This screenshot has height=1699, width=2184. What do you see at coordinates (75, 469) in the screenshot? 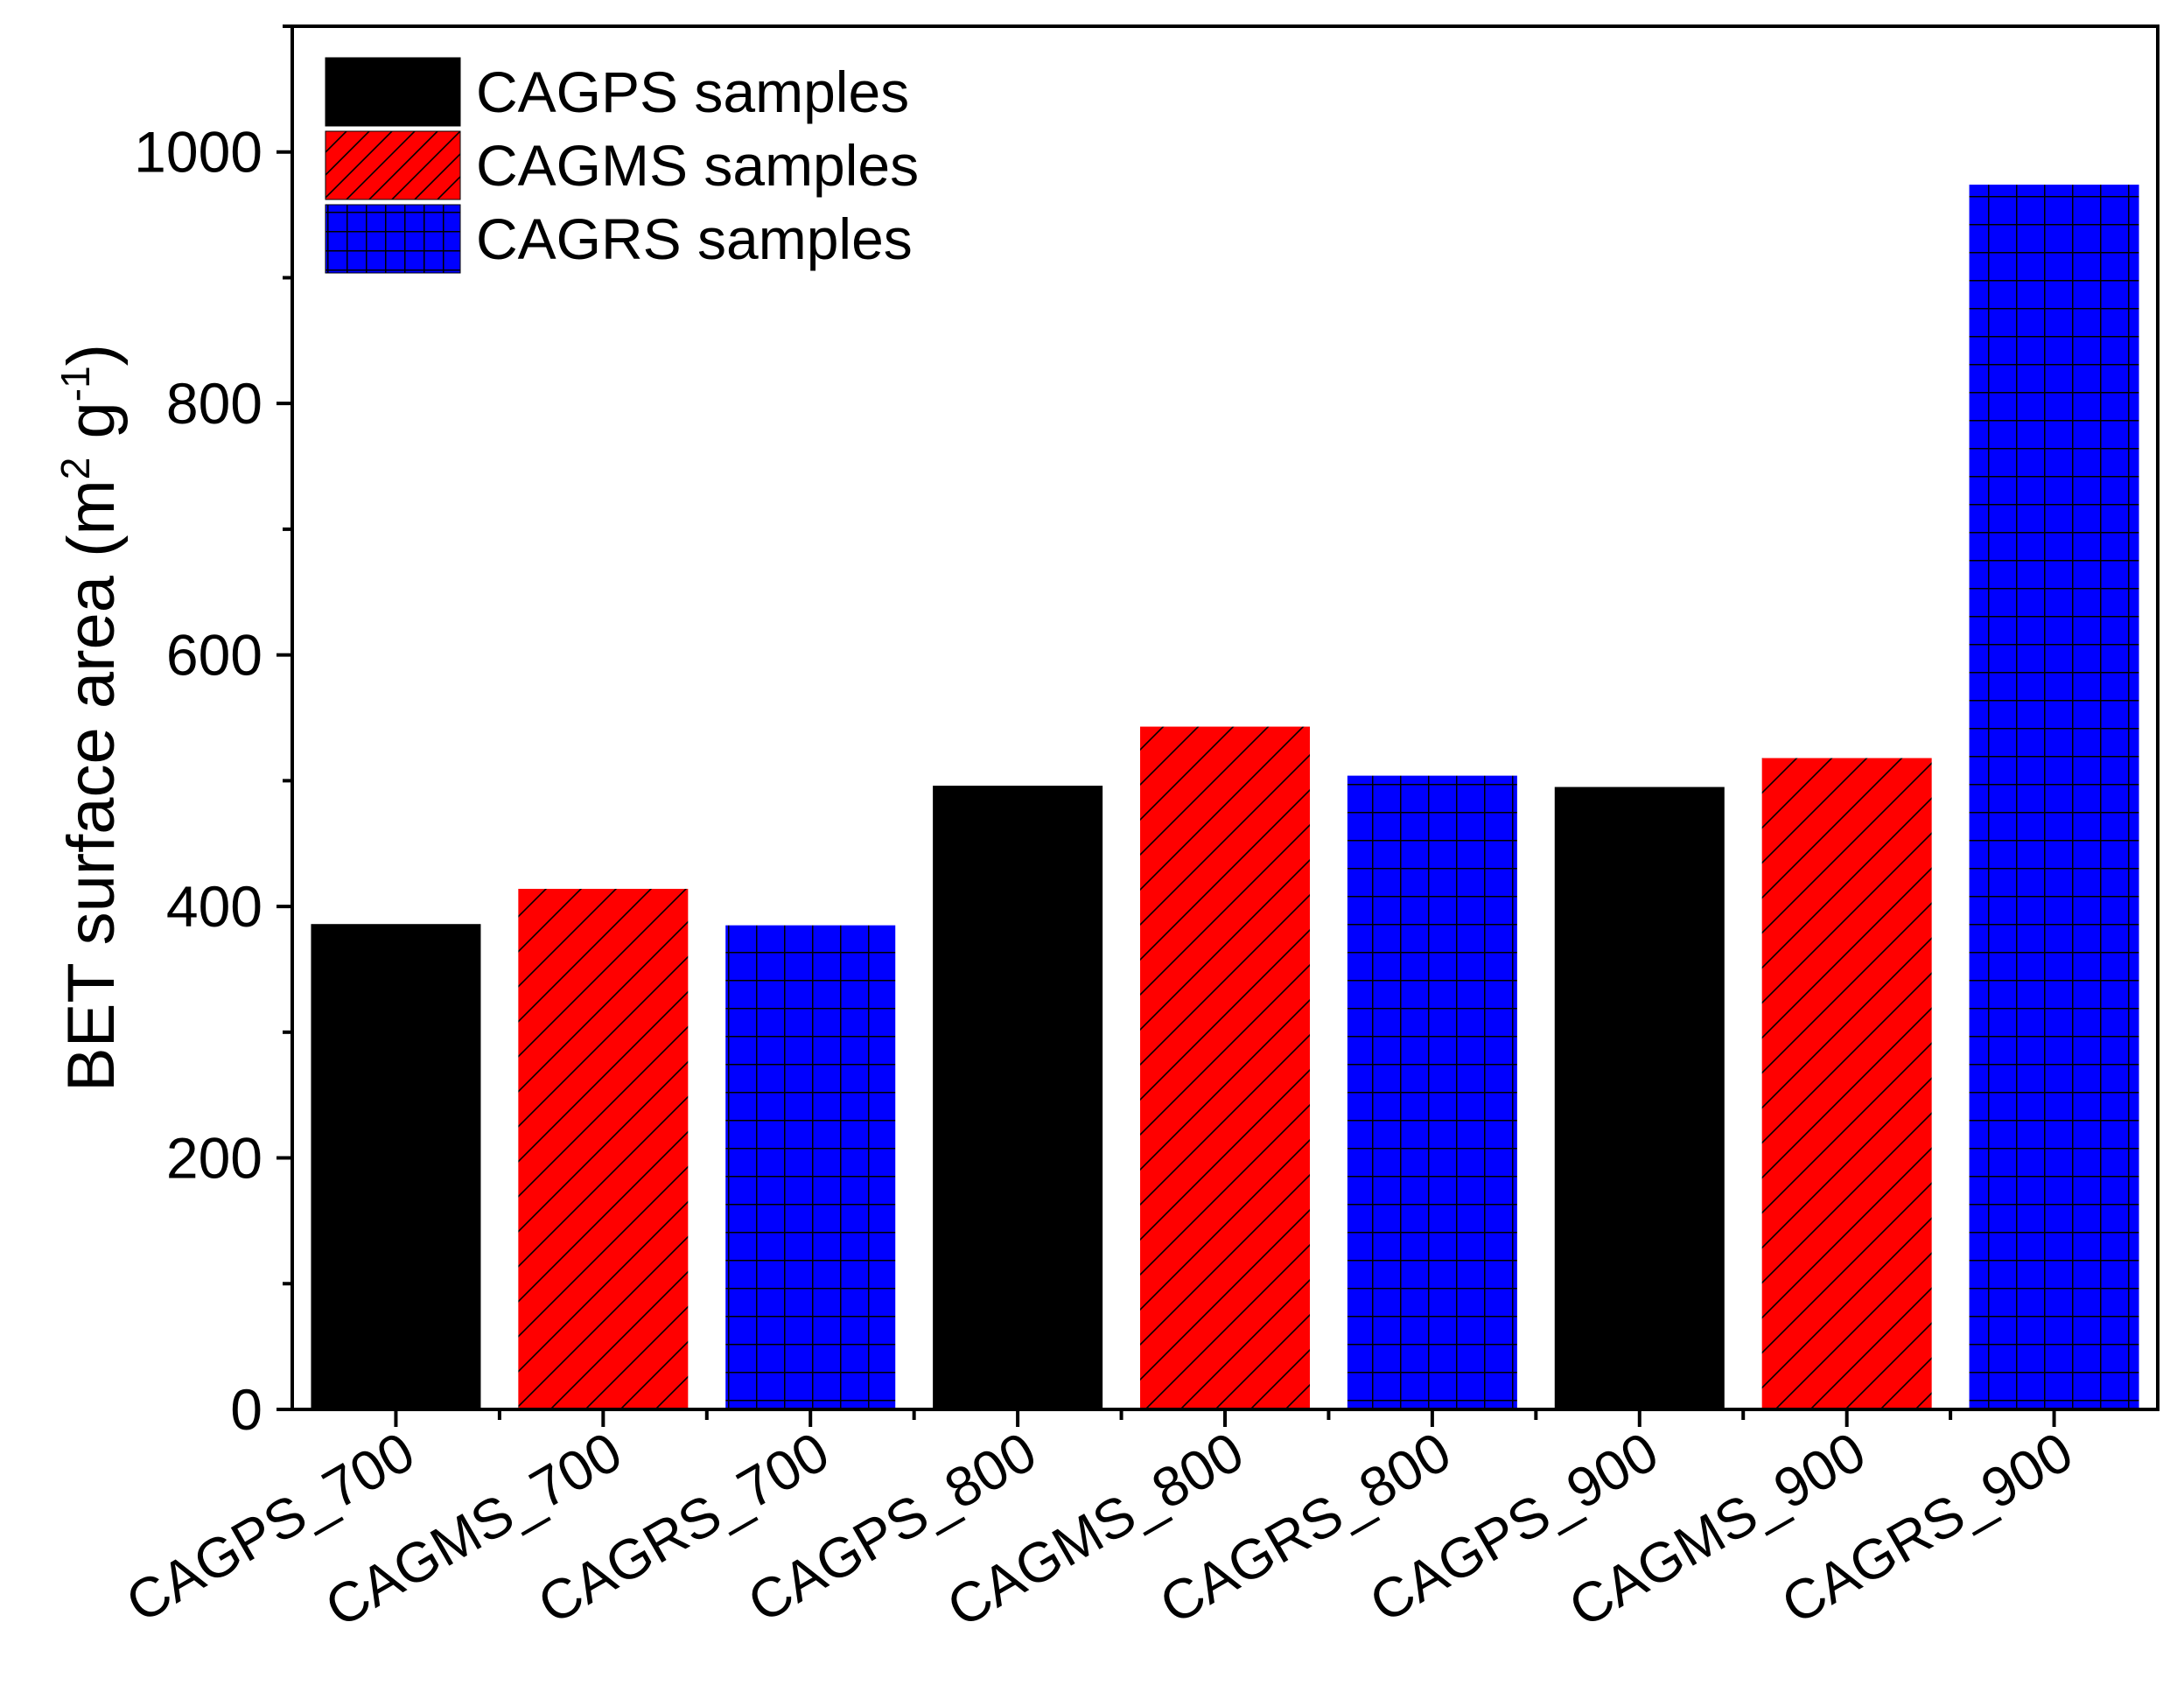
I see `y-axis-title-sup1: 2` at bounding box center [75, 469].